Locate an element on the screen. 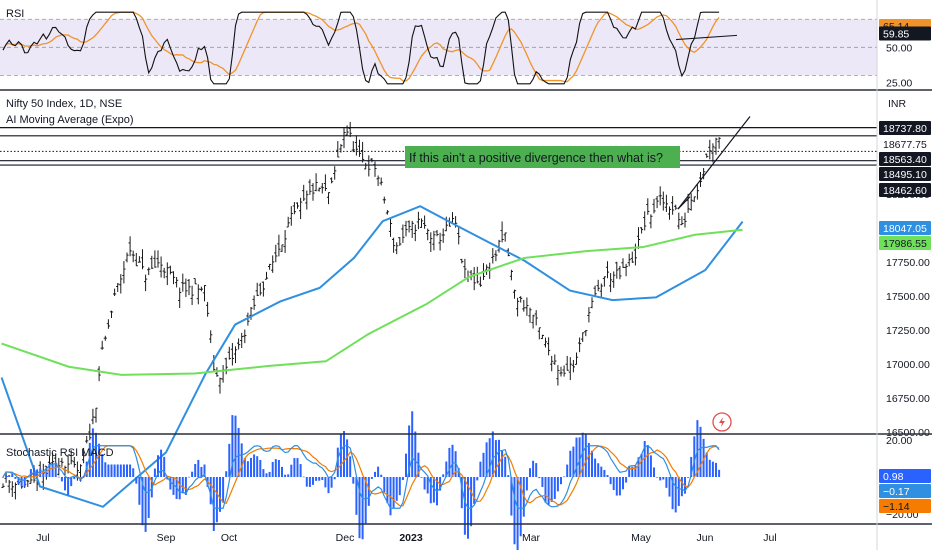 The image size is (932, 555). date-axis-tick: May is located at coordinates (641, 538).